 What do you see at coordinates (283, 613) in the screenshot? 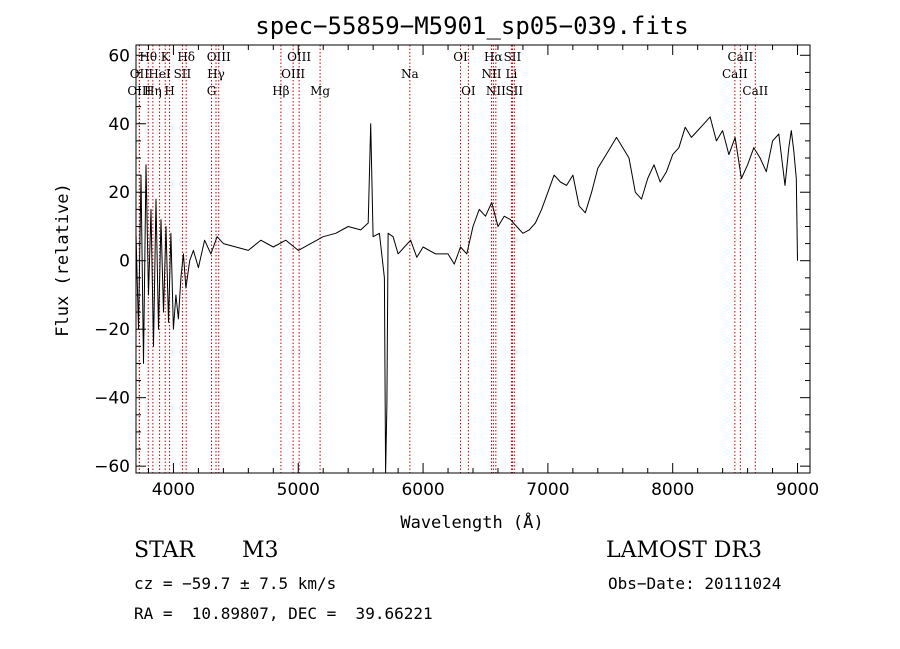
I see `coordinates-readout: RA = 10.89807, DEC = 39.66221` at bounding box center [283, 613].